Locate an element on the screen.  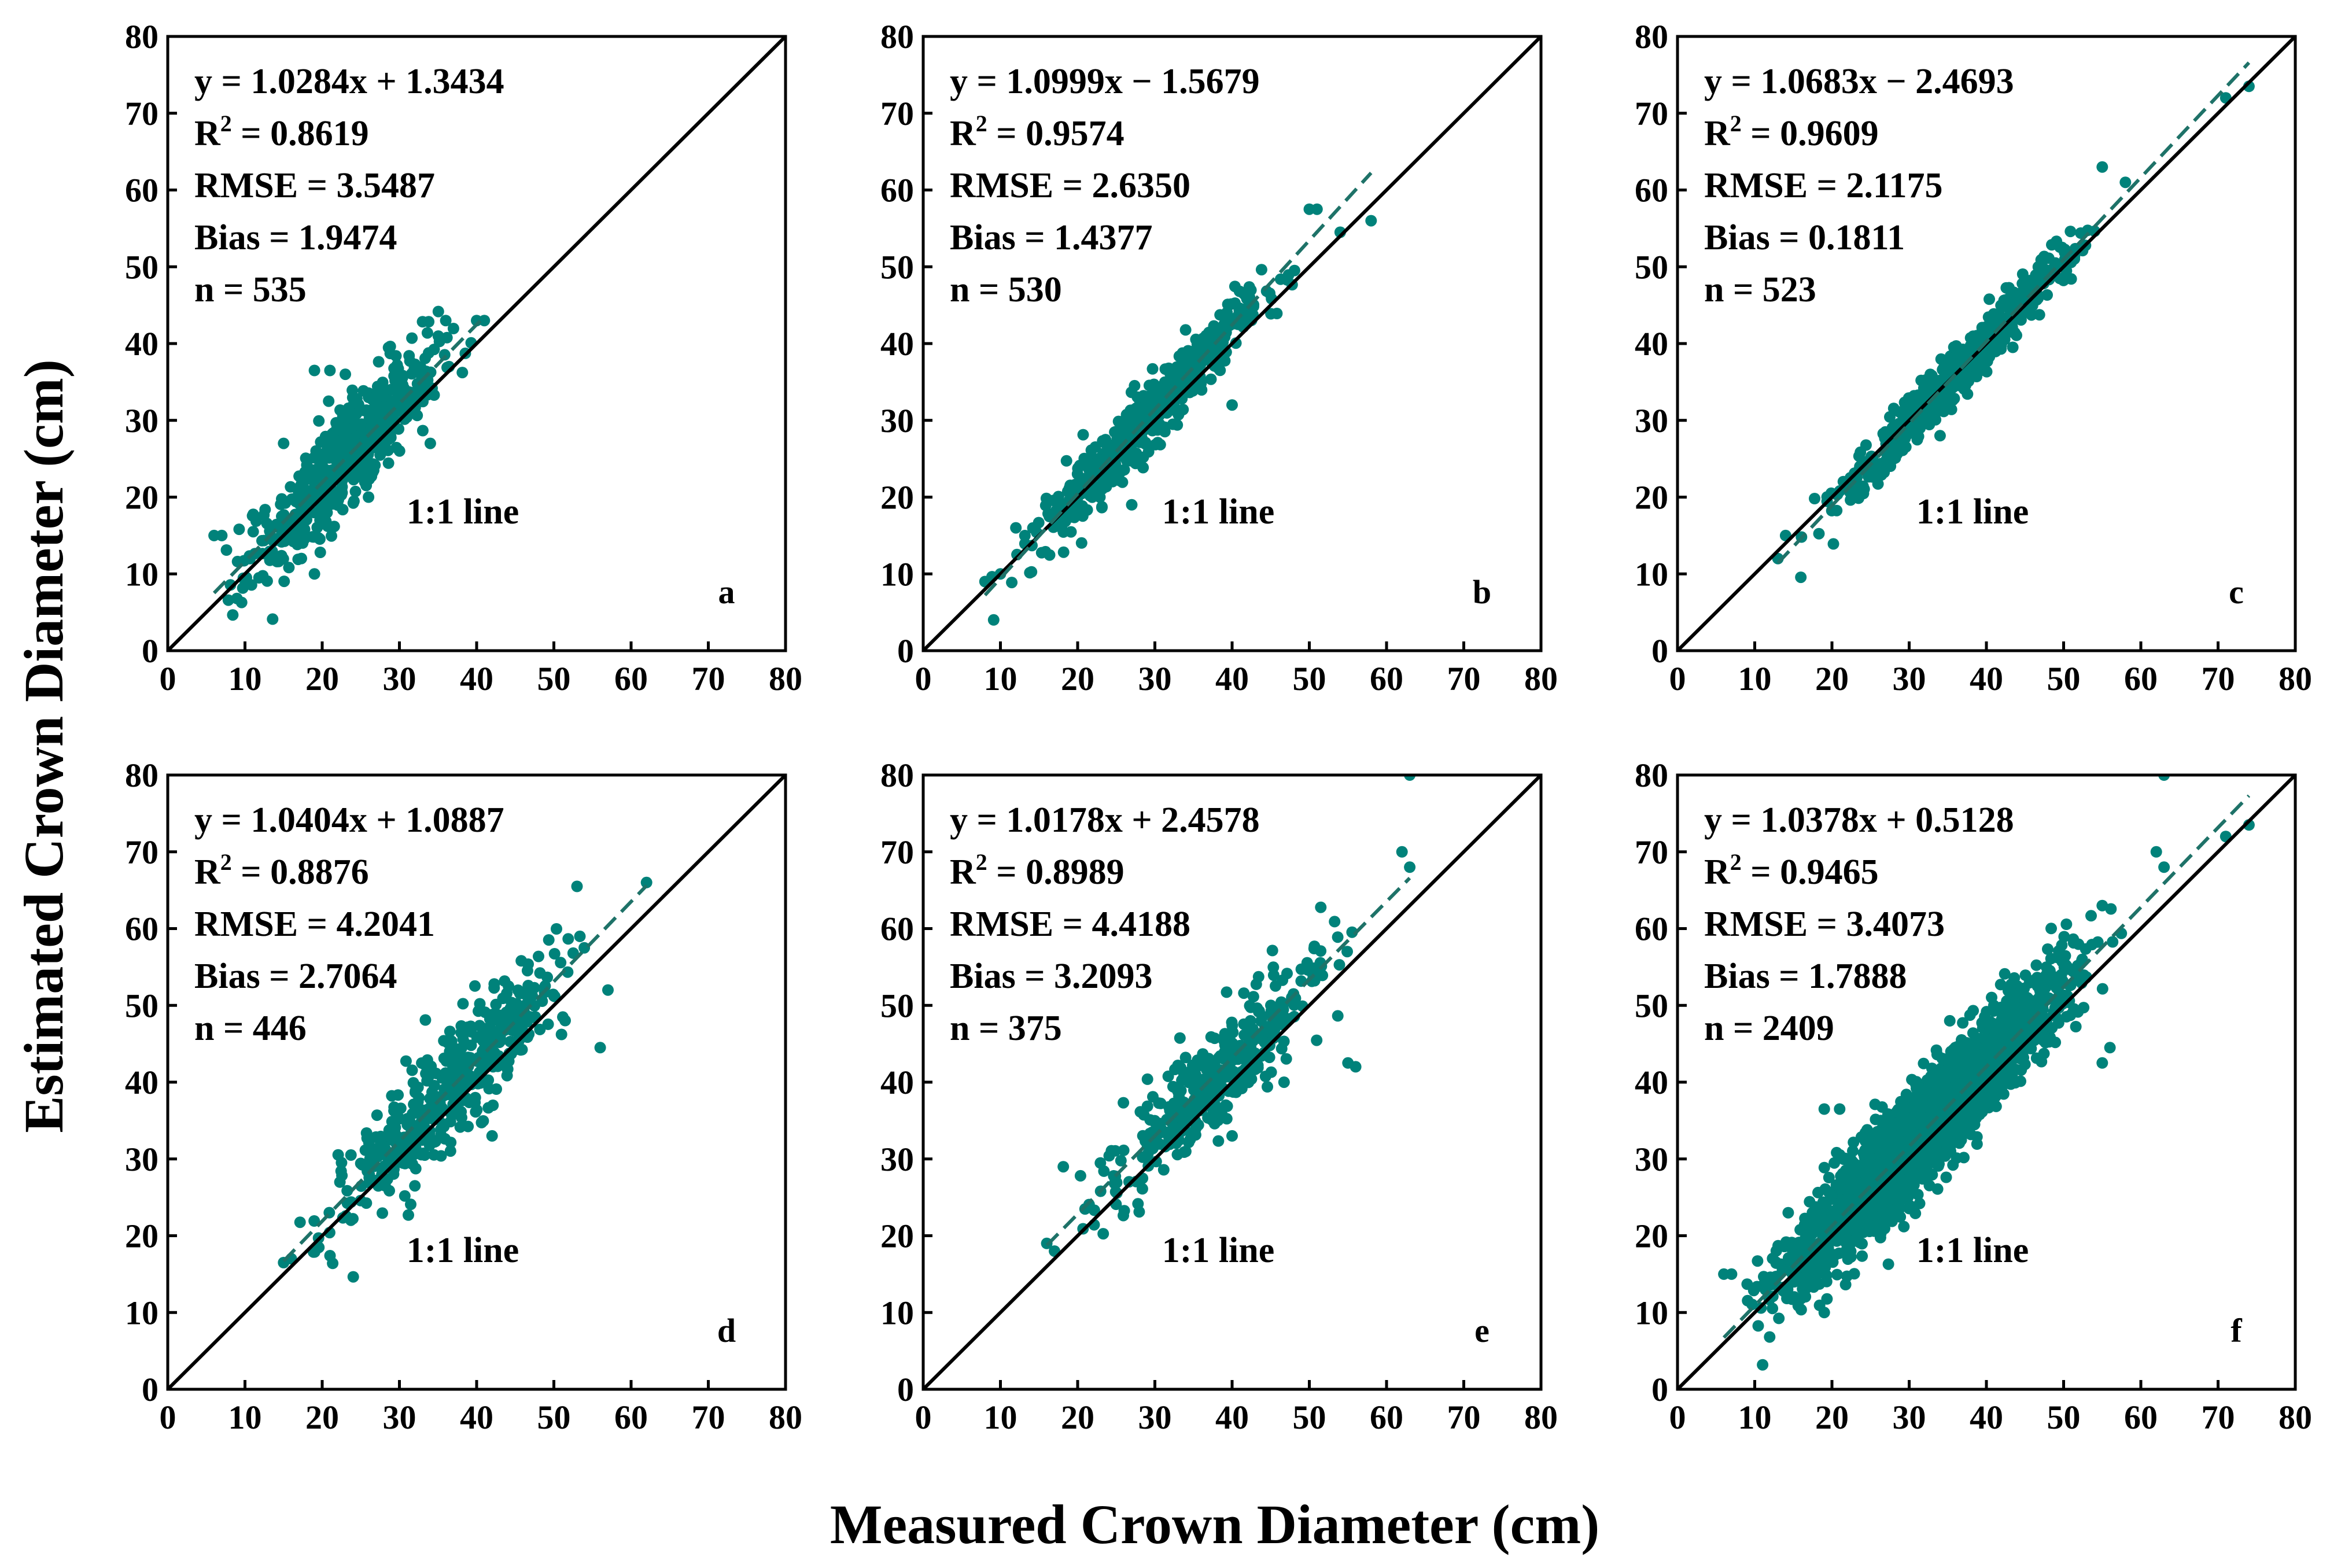
fit-line is located at coordinates (465, 1073).